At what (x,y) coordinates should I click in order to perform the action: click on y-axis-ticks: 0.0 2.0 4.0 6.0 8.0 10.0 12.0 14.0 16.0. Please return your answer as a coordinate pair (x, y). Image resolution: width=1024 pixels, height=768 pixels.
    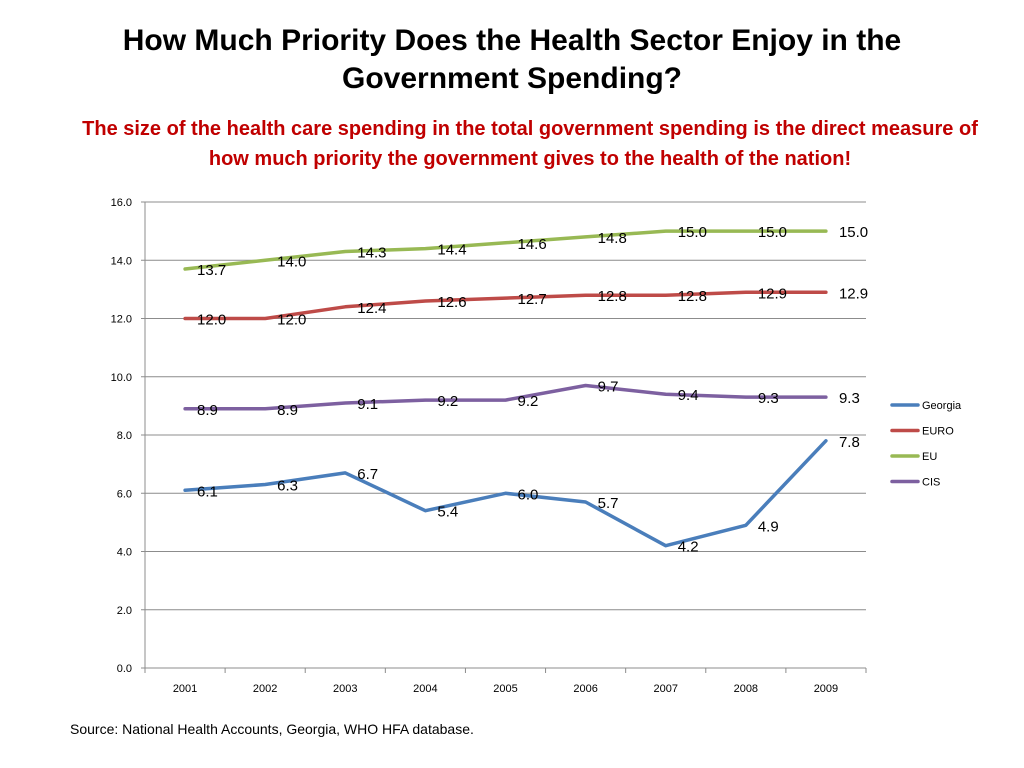
    Looking at the image, I should click on (128, 436).